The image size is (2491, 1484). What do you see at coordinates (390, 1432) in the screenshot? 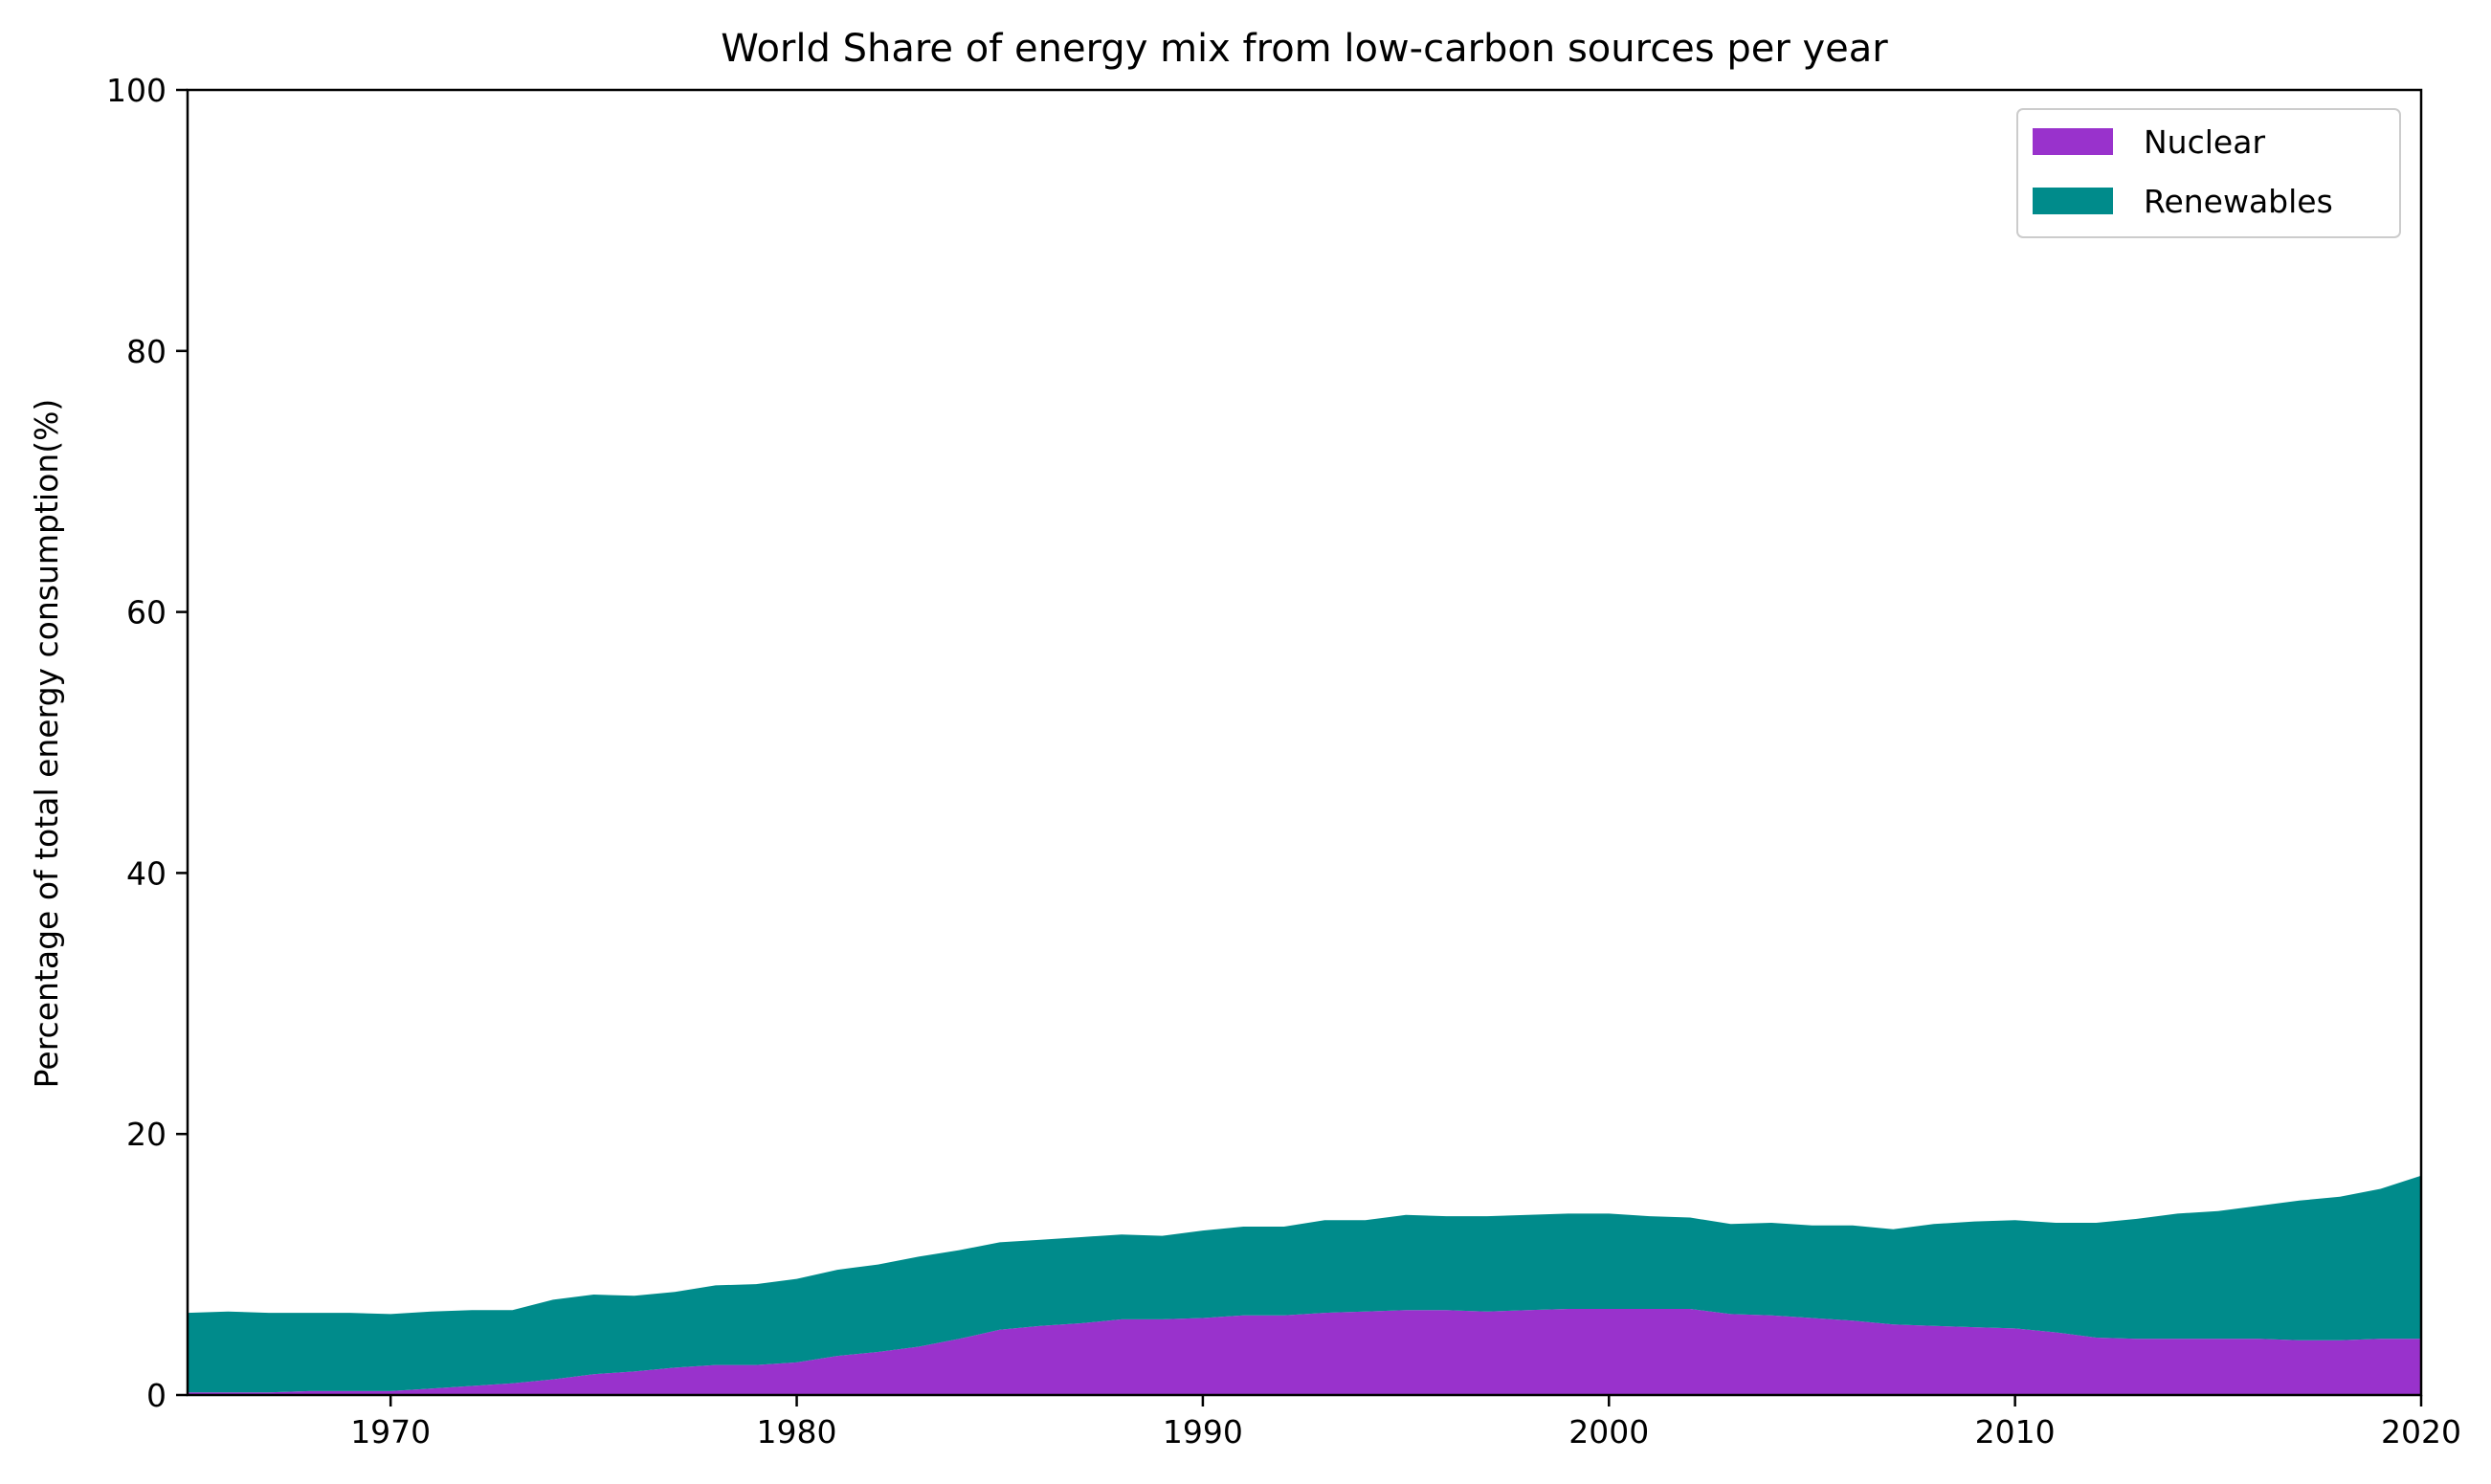
I see `x-tick-label: 1970` at bounding box center [390, 1432].